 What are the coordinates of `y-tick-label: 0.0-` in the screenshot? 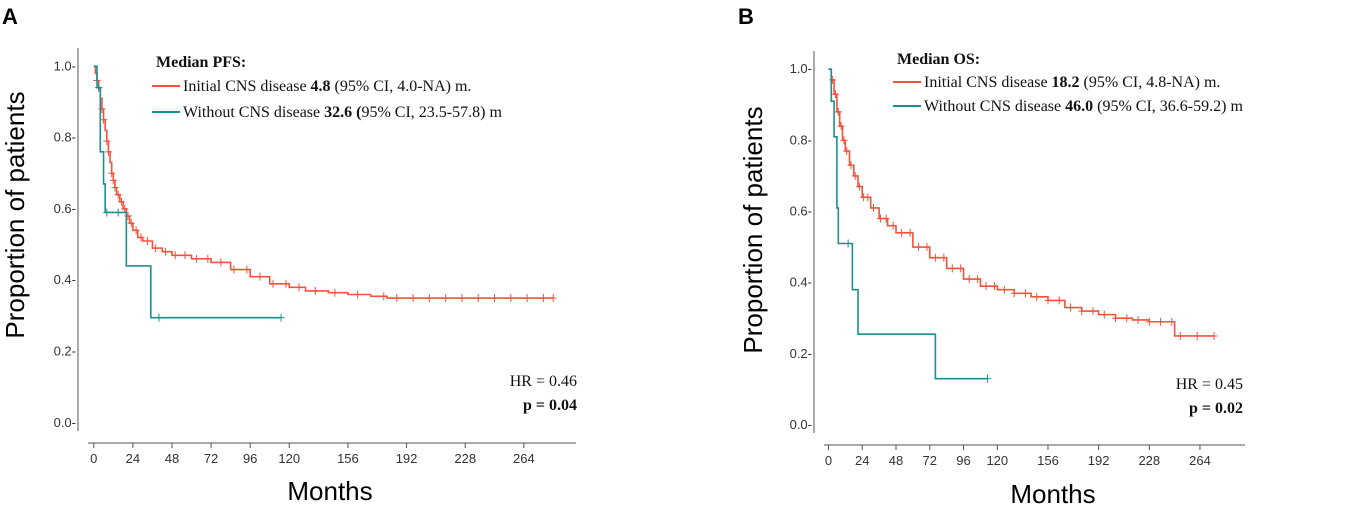 It's located at (65, 422).